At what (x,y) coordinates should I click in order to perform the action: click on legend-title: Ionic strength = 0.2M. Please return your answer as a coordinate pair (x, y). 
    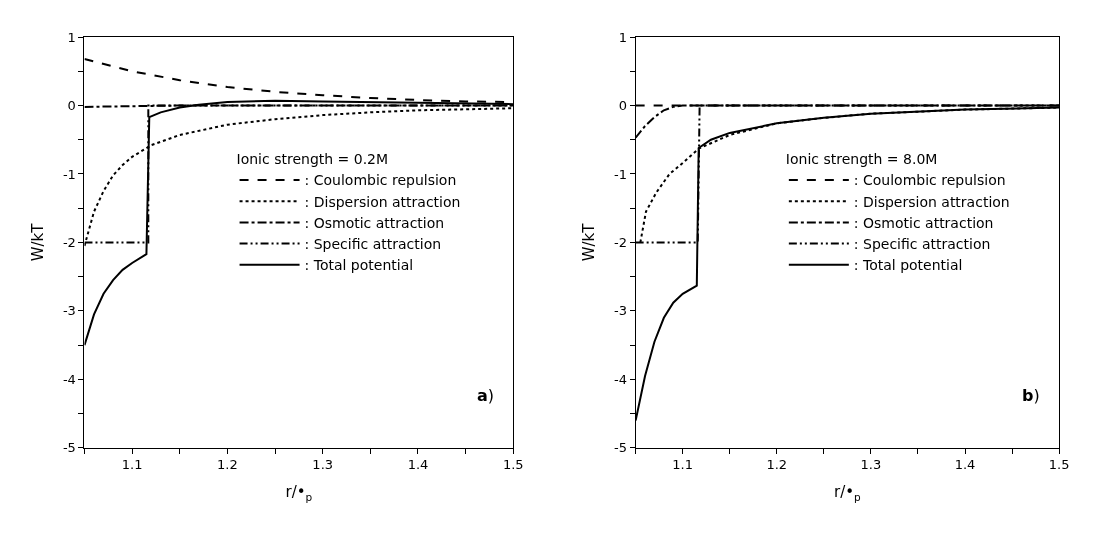
    Looking at the image, I should click on (312, 159).